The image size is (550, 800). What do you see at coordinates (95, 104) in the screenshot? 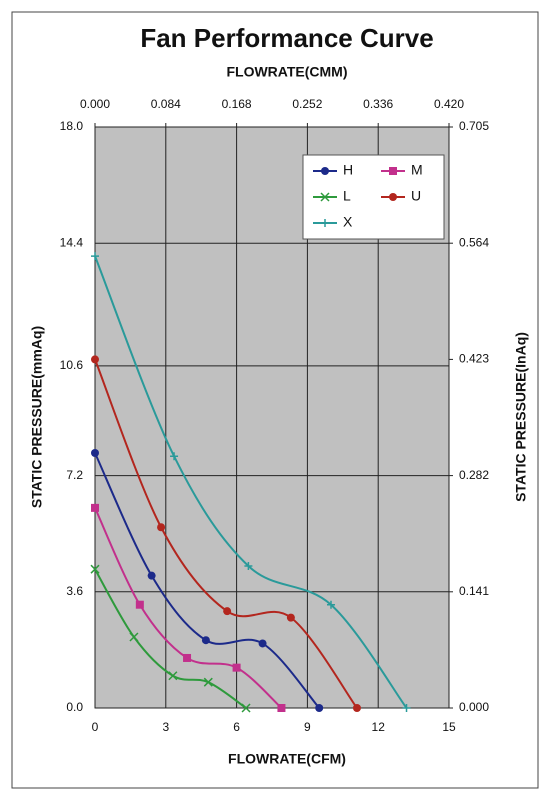
I see `x2-tick-label: 0.000` at bounding box center [95, 104].